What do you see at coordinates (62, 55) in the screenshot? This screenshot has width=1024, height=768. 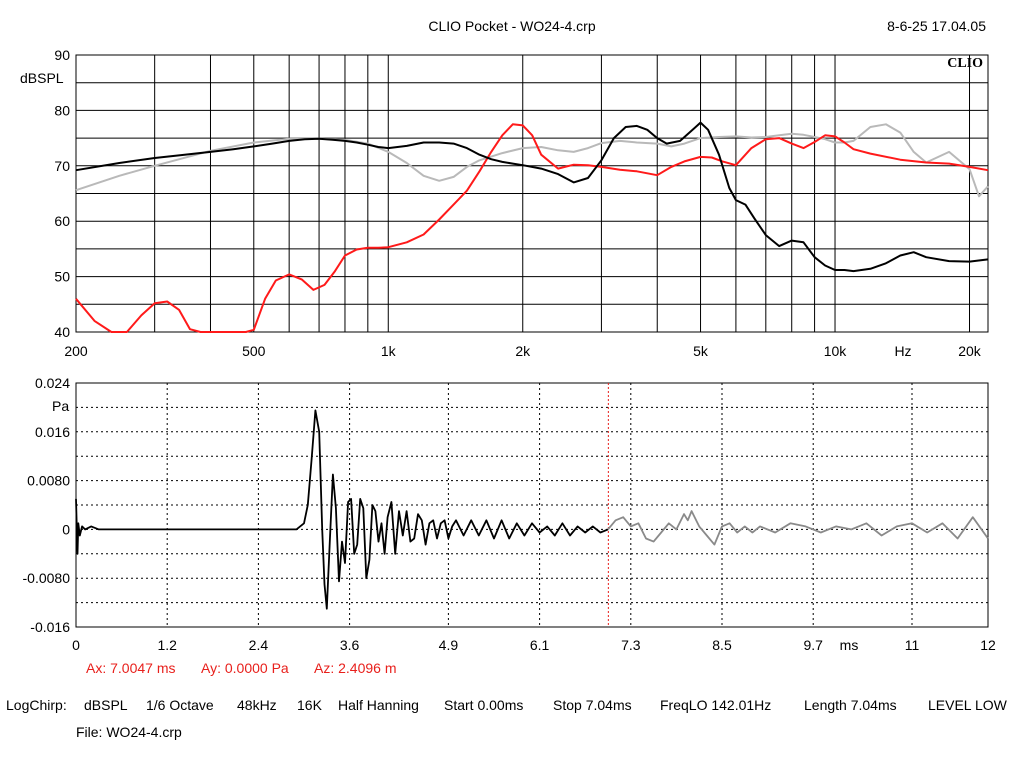 I see `frequency-y-tick-label: 90` at bounding box center [62, 55].